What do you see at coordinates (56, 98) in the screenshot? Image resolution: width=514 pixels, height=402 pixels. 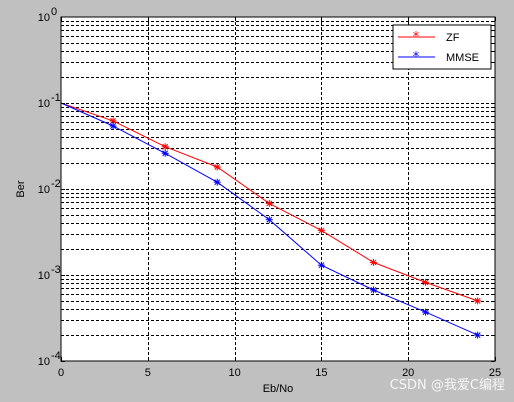 I see `y-tick-exponent: -1` at bounding box center [56, 98].